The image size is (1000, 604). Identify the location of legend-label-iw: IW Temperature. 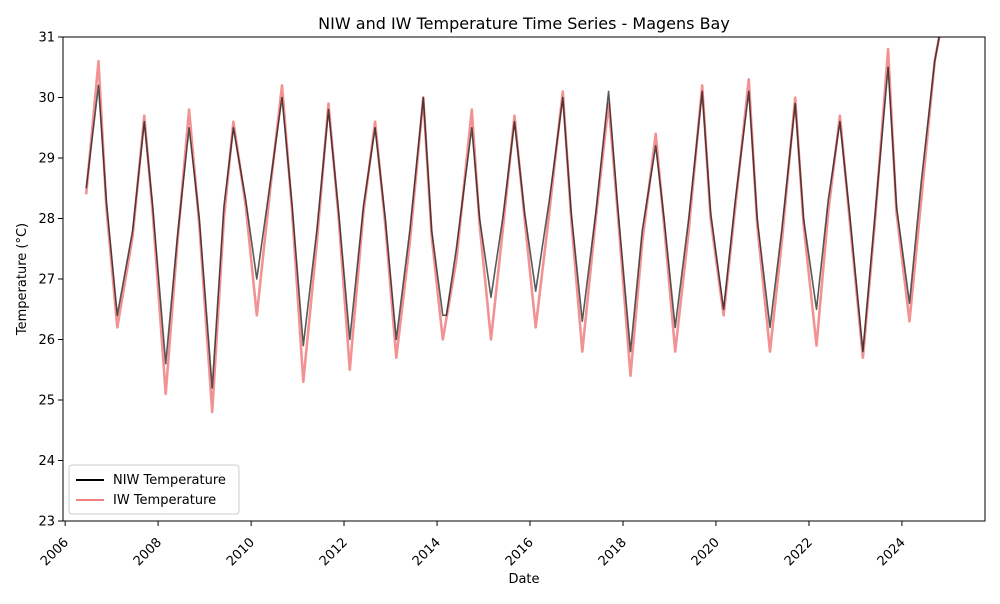
(164, 500).